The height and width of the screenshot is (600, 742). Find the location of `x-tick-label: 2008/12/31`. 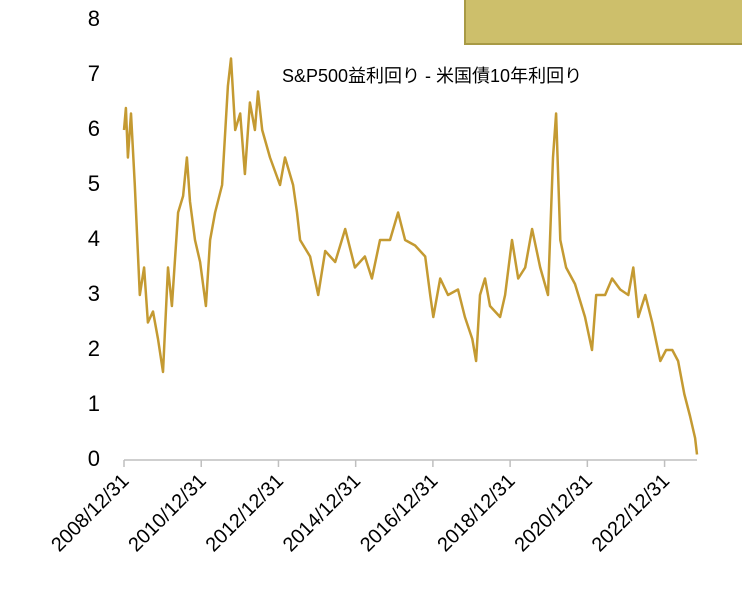

x-tick-label: 2008/12/31 is located at coordinates (90, 513).